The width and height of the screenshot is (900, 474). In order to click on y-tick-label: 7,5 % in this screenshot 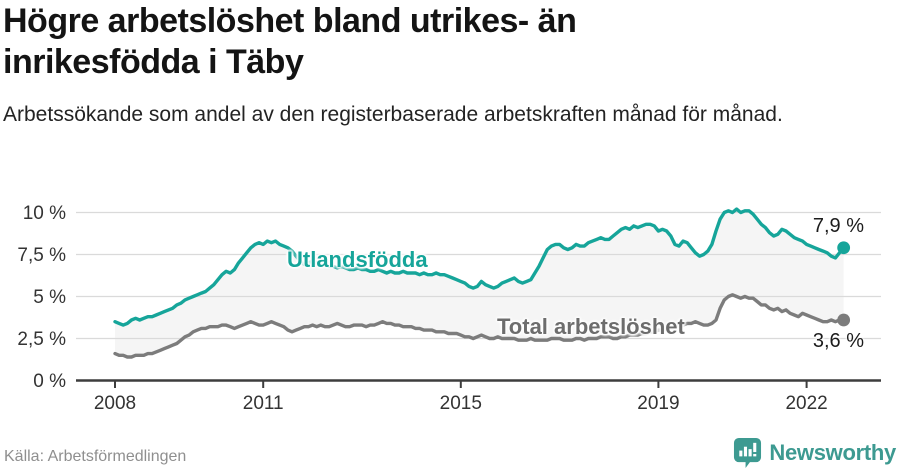, I will do `click(41, 255)`.